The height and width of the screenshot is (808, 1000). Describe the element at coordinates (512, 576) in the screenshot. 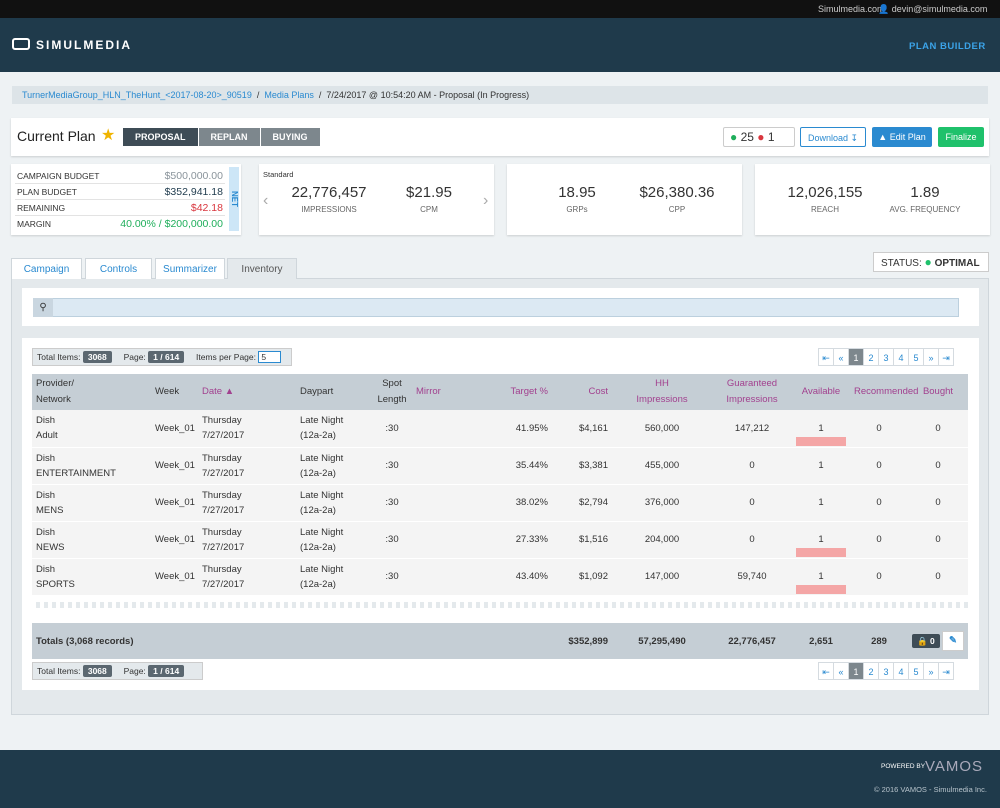

I see `cell: 43.40%` at that location.